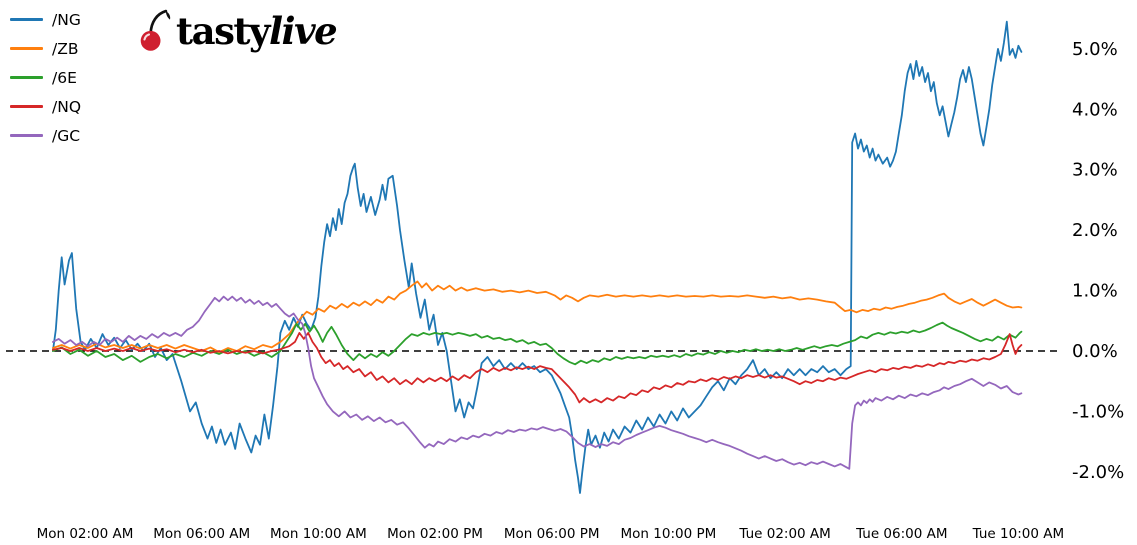 Image resolution: width=1137 pixels, height=545 pixels. What do you see at coordinates (1095, 170) in the screenshot?
I see `y-tick-label: 3.0%` at bounding box center [1095, 170].